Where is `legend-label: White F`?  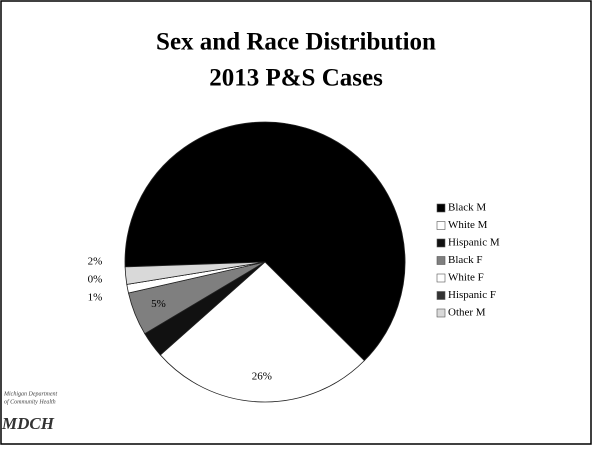
legend-label: White F is located at coordinates (466, 278).